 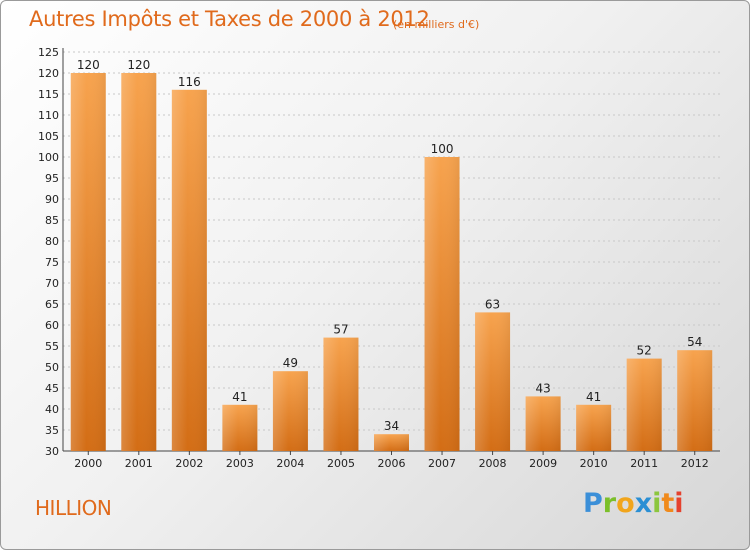 What do you see at coordinates (493, 463) in the screenshot?
I see `x-tick-label: 2008` at bounding box center [493, 463].